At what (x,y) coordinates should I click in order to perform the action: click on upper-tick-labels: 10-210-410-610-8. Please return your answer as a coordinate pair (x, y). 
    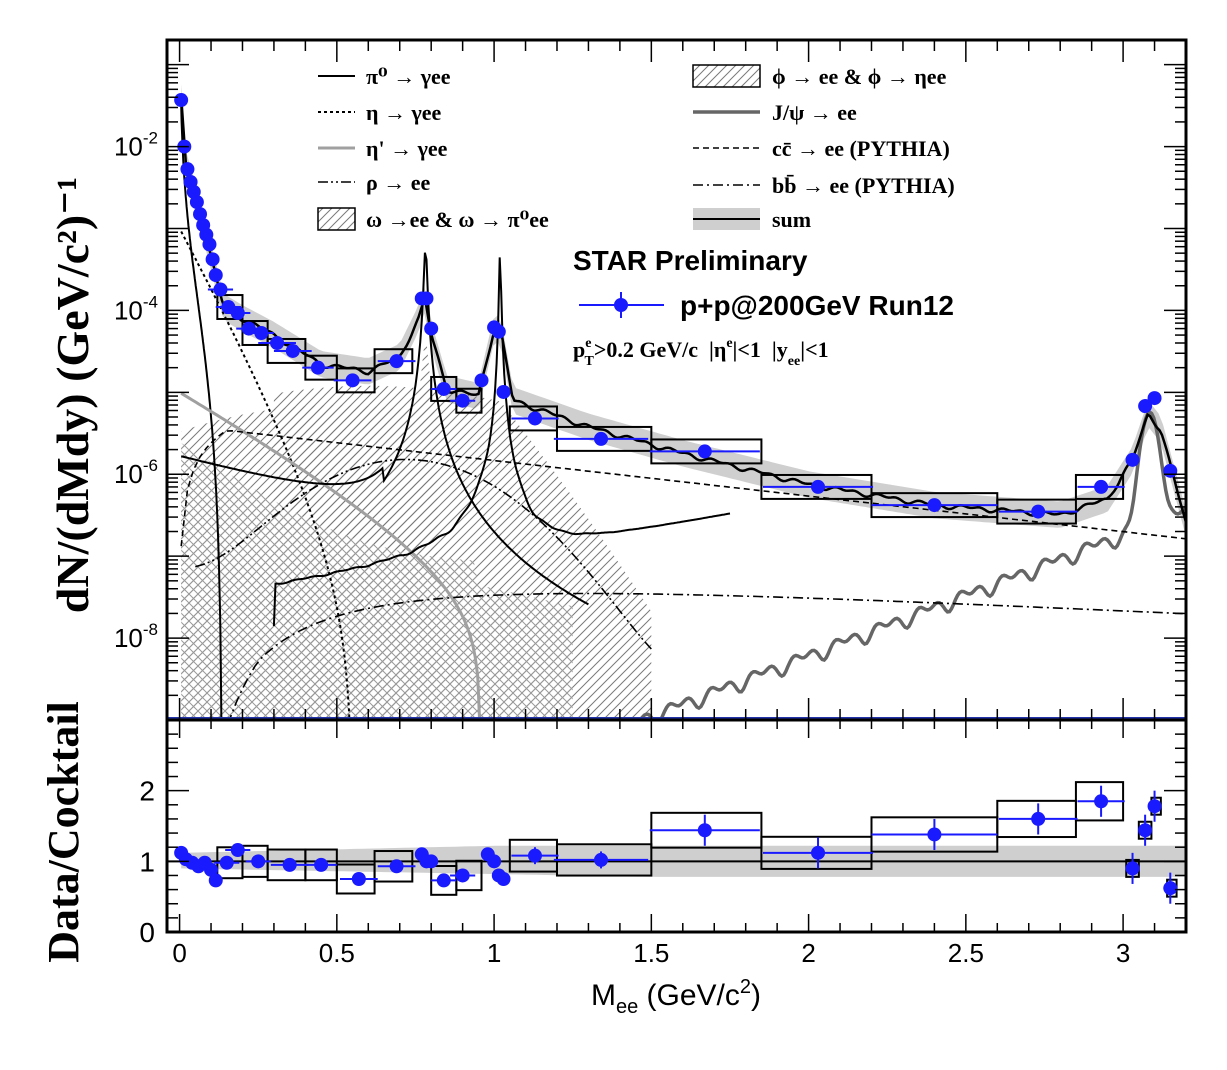
    Looking at the image, I should click on (136, 391).